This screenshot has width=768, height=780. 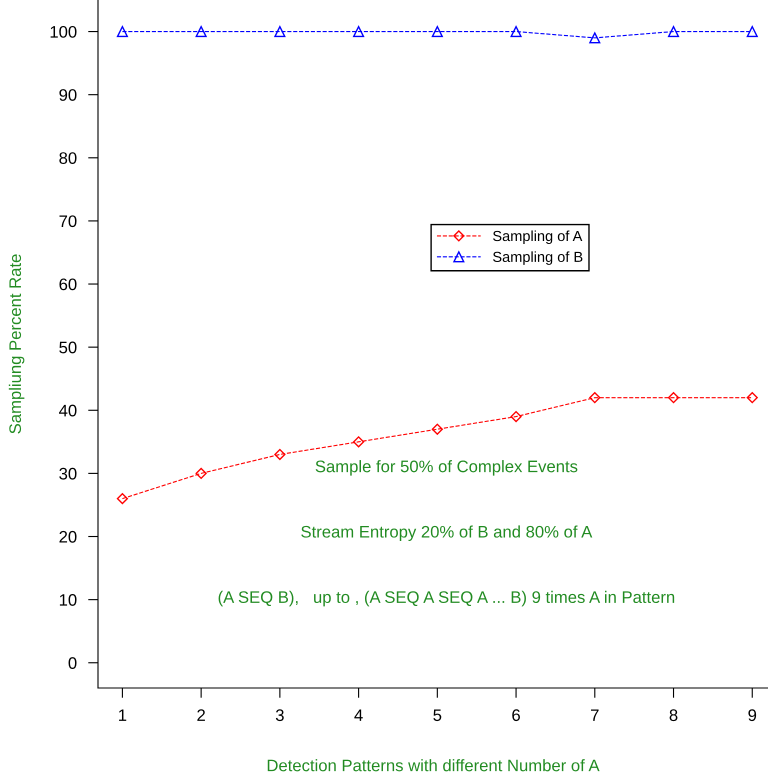 What do you see at coordinates (63, 32) in the screenshot?
I see `y-tick-label: 100` at bounding box center [63, 32].